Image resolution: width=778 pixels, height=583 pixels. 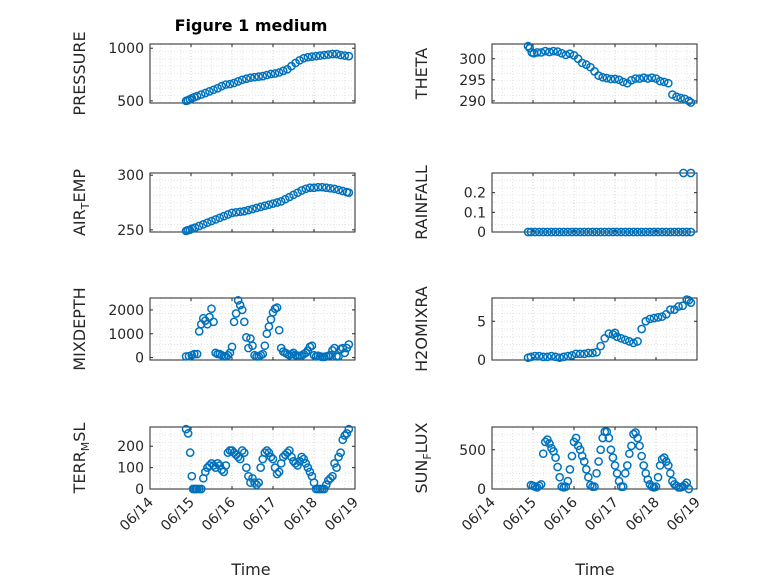 I want to click on y-axis-label-part: SL, so click(x=79, y=432).